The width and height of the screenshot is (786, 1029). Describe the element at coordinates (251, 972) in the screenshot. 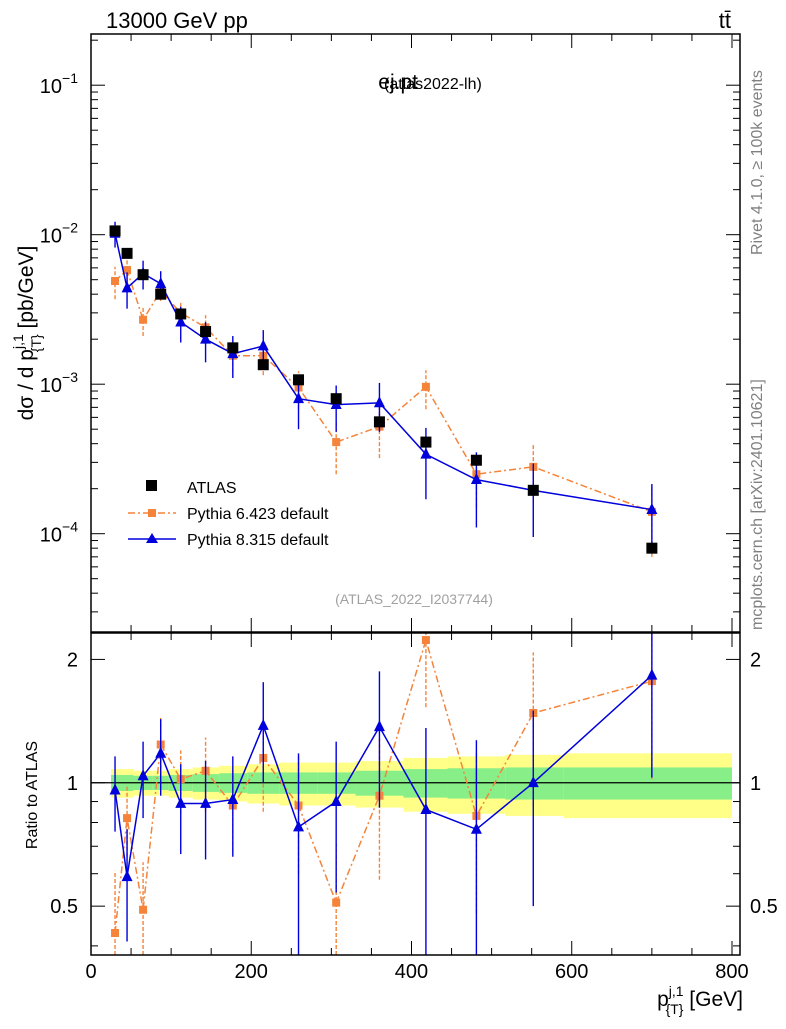

I see `x-tick-label: 200` at that location.